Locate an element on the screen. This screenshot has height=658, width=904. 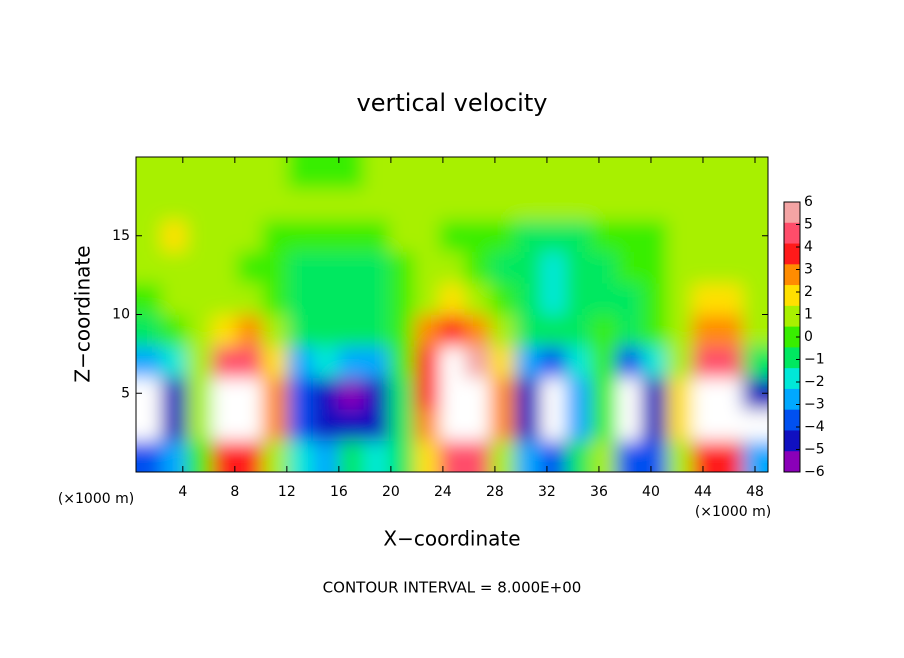
colorbar-label: 1 is located at coordinates (808, 315).